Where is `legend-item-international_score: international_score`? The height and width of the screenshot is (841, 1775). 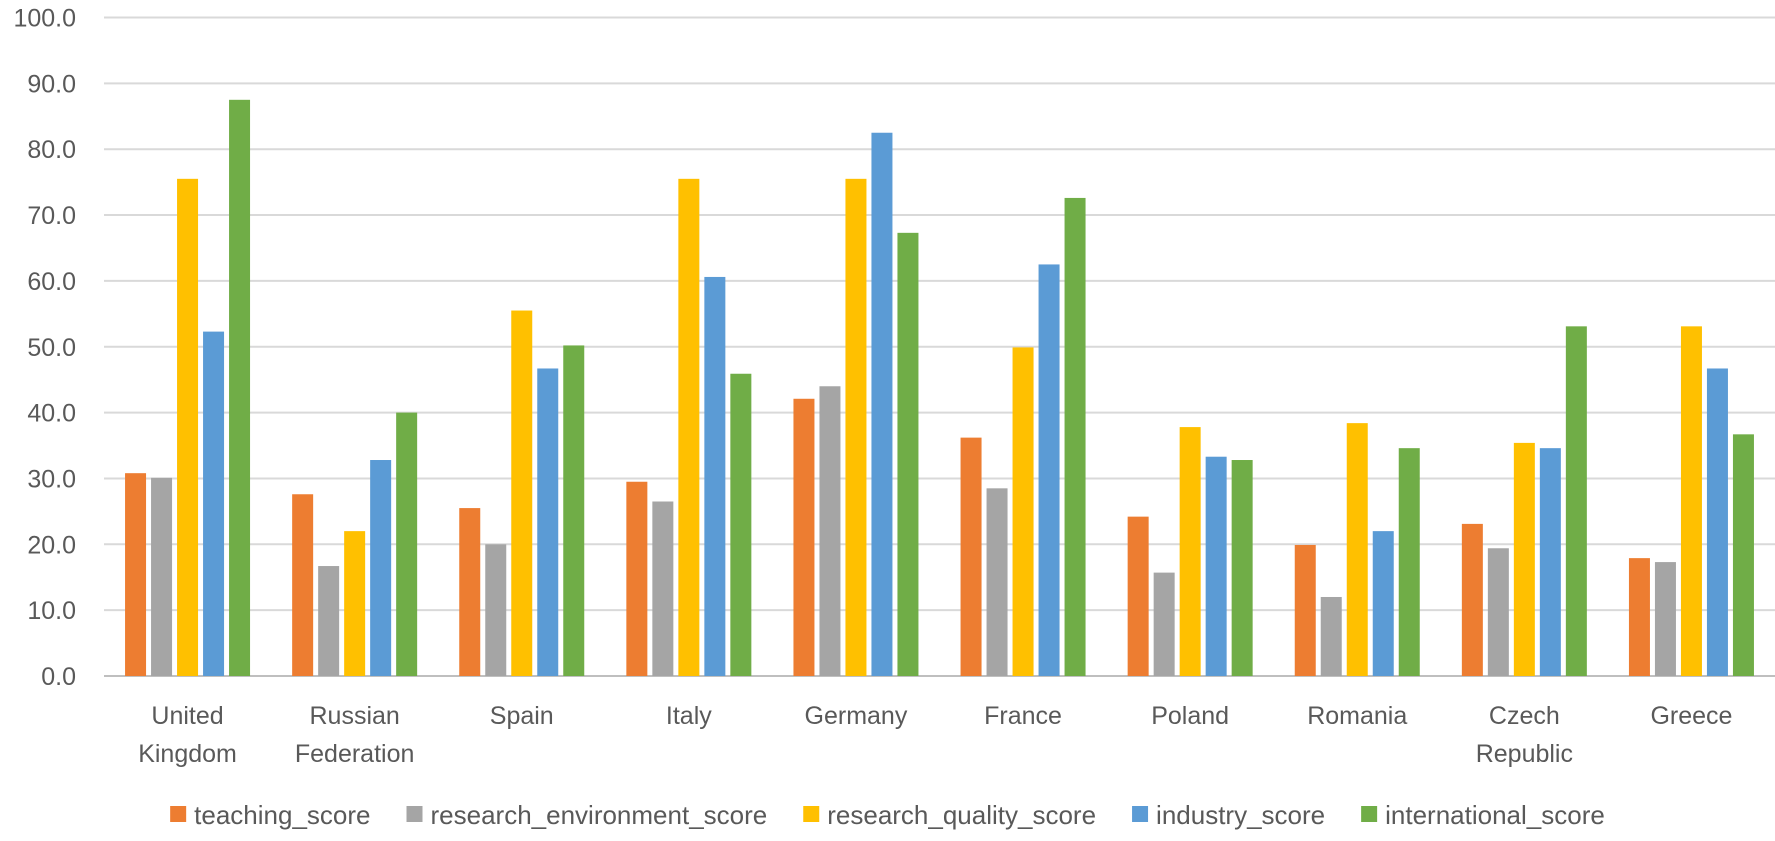
legend-item-international_score: international_score is located at coordinates (1483, 815).